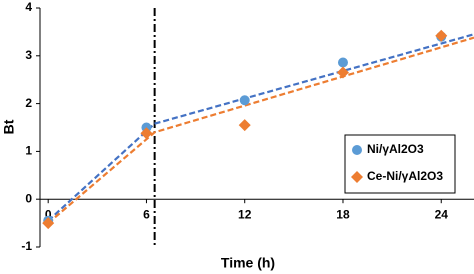 This screenshot has height=274, width=474. I want to click on y-axis-label: Bt, so click(9, 126).